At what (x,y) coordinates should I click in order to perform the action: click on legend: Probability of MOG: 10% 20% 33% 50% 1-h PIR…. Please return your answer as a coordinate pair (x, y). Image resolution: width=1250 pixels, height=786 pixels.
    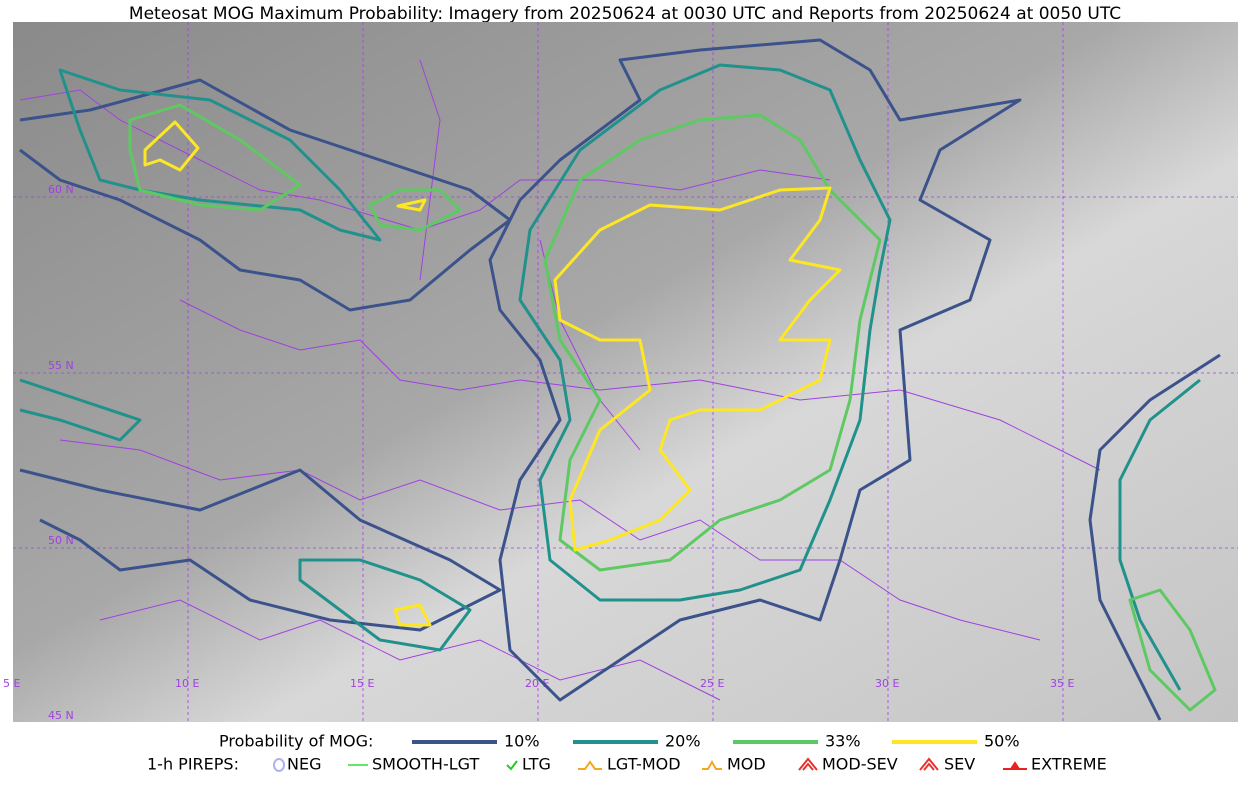
    Looking at the image, I should click on (627, 753).